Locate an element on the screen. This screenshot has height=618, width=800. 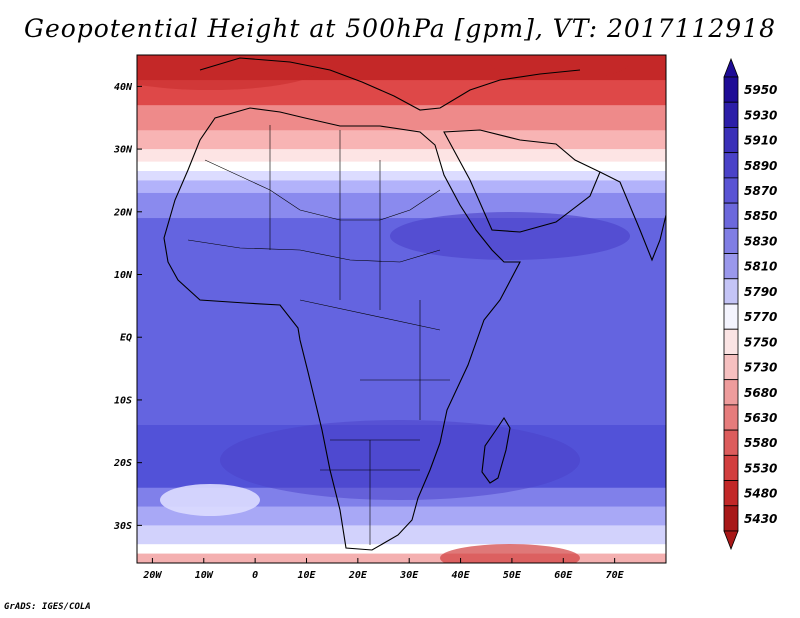
coastline-india is located at coordinates (632, 216).